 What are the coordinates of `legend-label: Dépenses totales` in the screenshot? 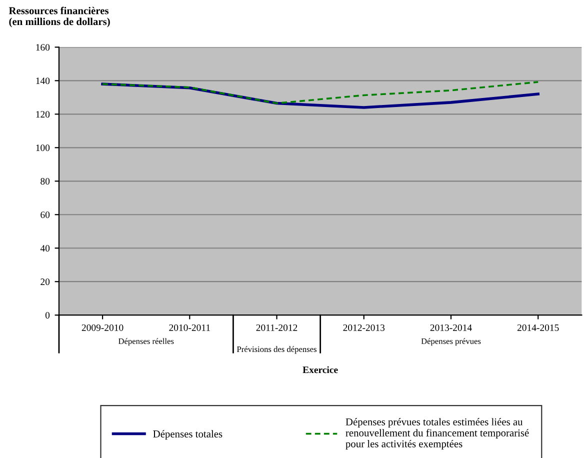 It's located at (187, 435).